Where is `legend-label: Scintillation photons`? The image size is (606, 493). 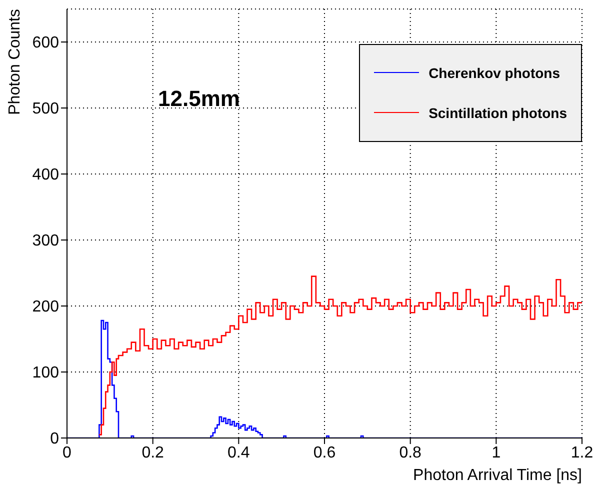
legend-label: Scintillation photons is located at coordinates (497, 113).